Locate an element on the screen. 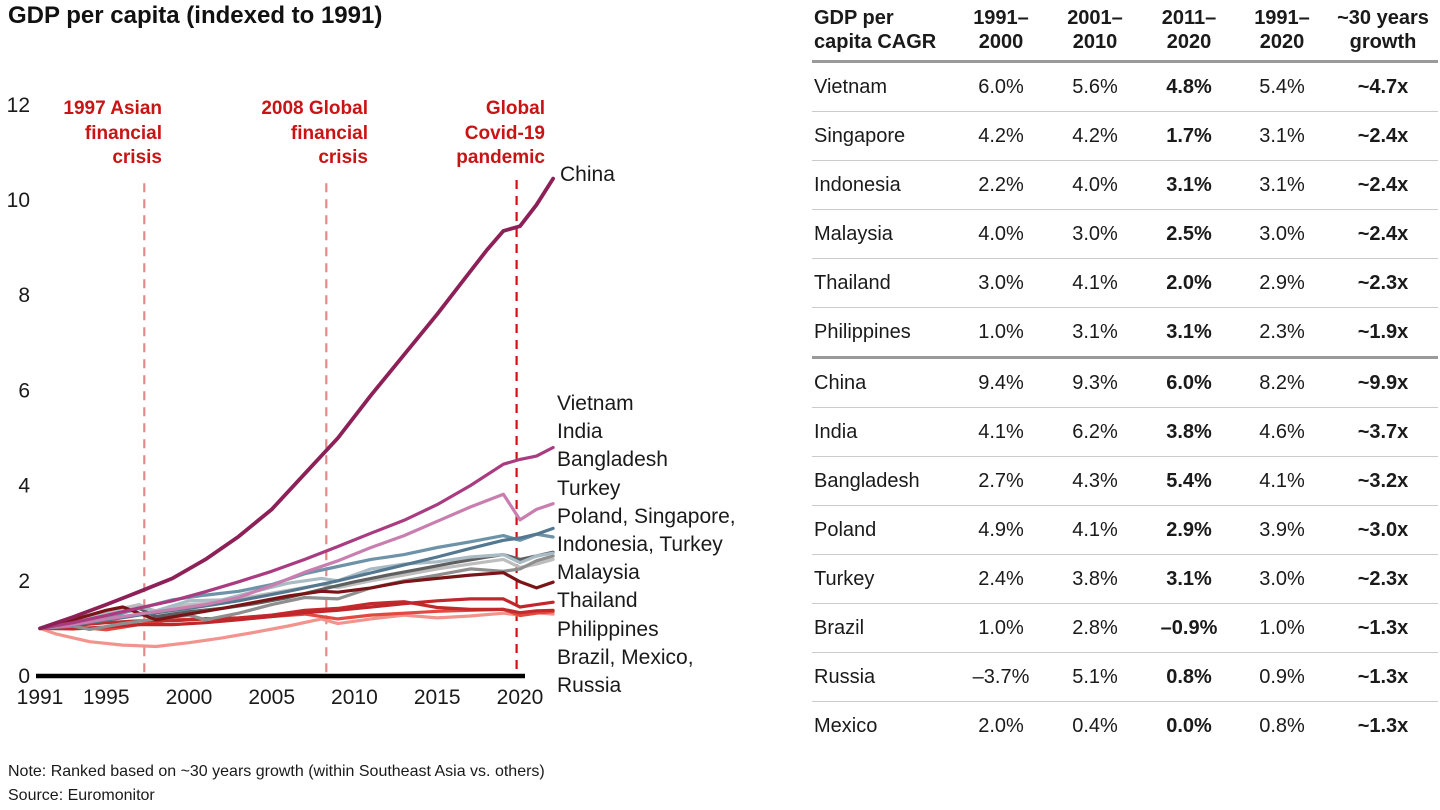  table-cell-country: Thailand is located at coordinates (852, 282).